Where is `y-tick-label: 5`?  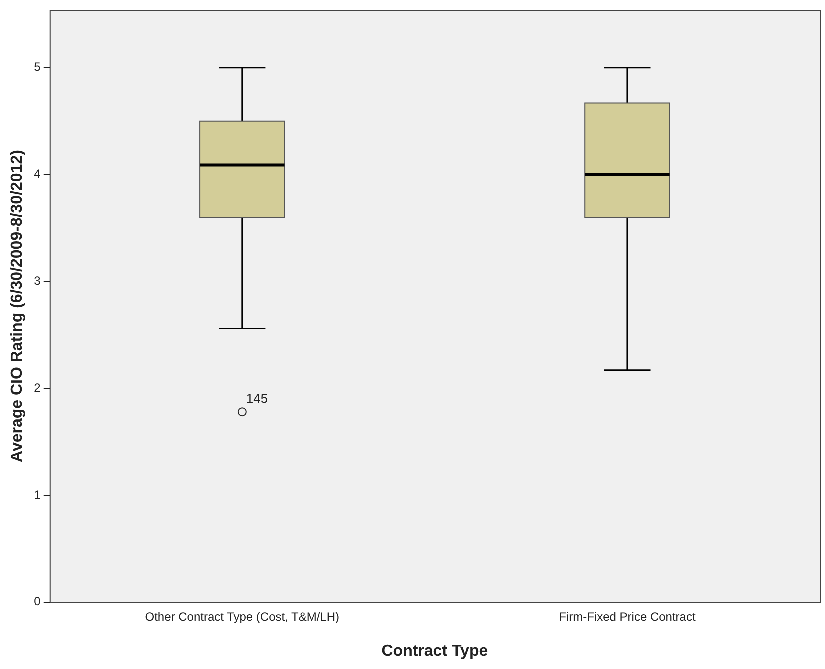
y-tick-label: 5 is located at coordinates (38, 67).